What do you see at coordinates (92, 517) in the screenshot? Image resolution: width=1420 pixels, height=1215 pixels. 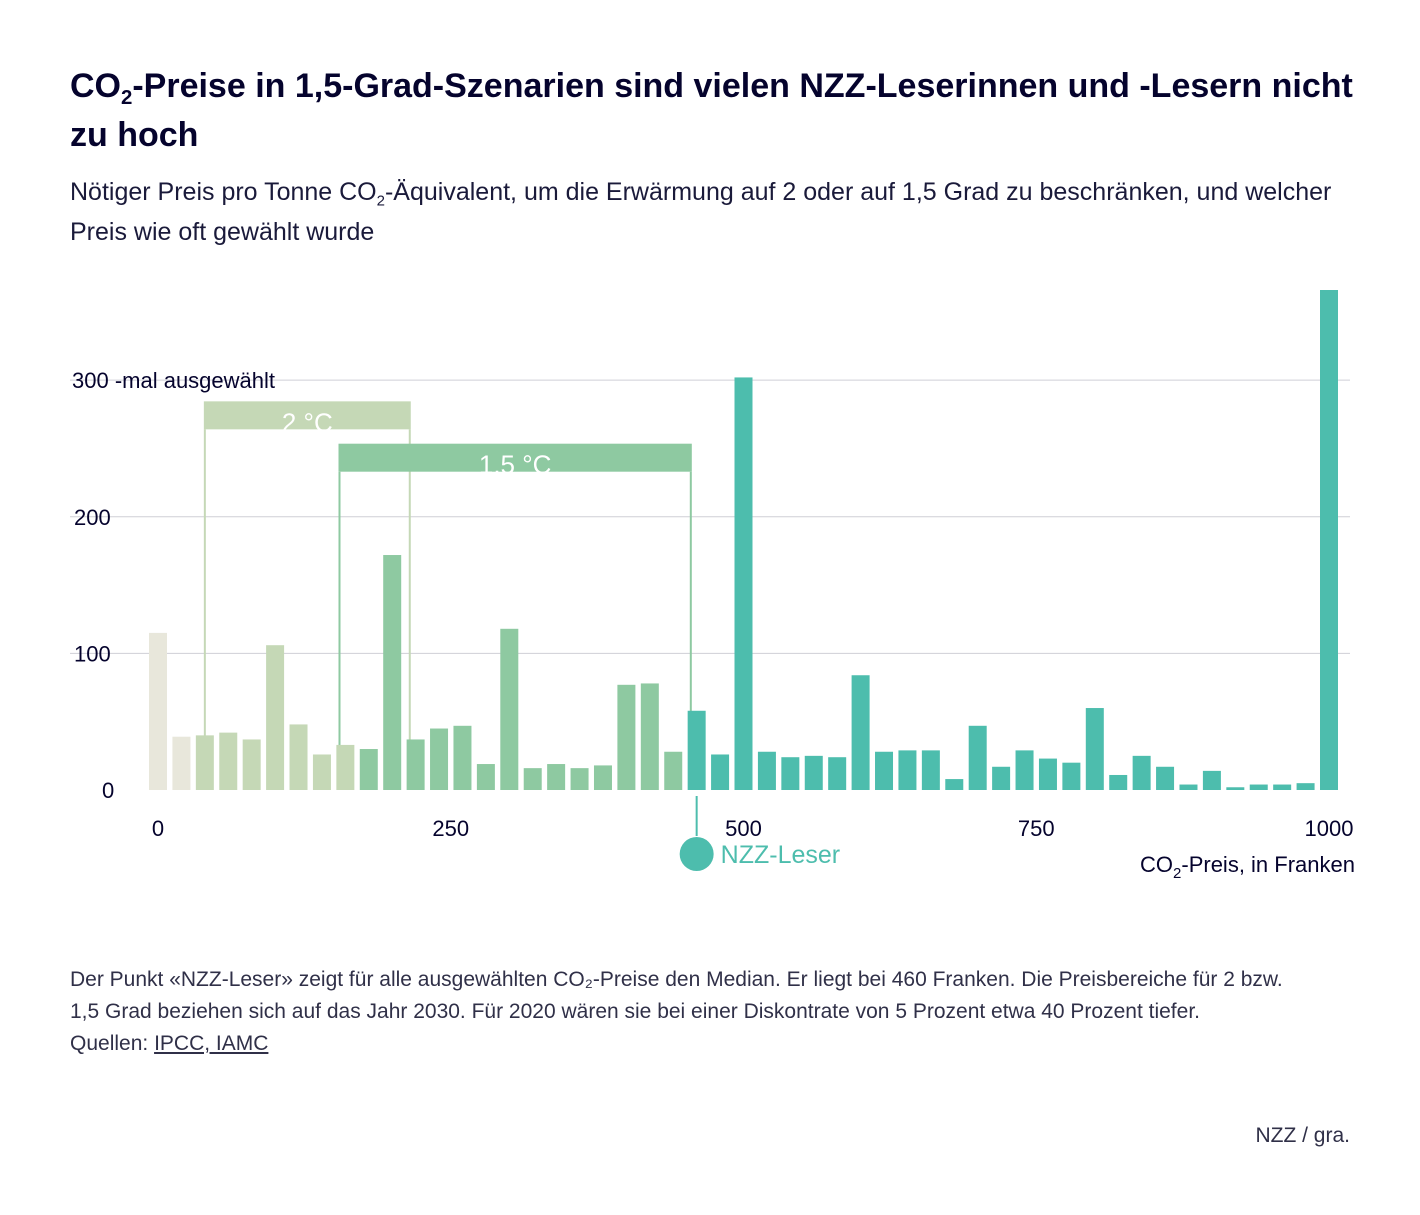 I see `y-tick-label: 200` at bounding box center [92, 517].